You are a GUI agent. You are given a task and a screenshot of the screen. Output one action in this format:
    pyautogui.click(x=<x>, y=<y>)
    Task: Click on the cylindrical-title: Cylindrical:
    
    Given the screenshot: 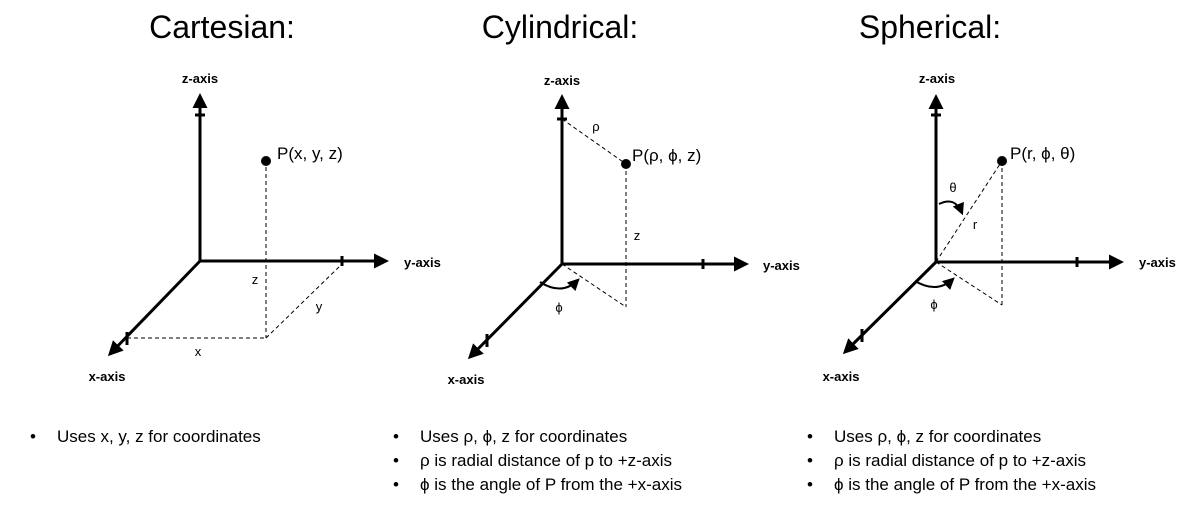 What is the action you would take?
    pyautogui.click(x=560, y=27)
    